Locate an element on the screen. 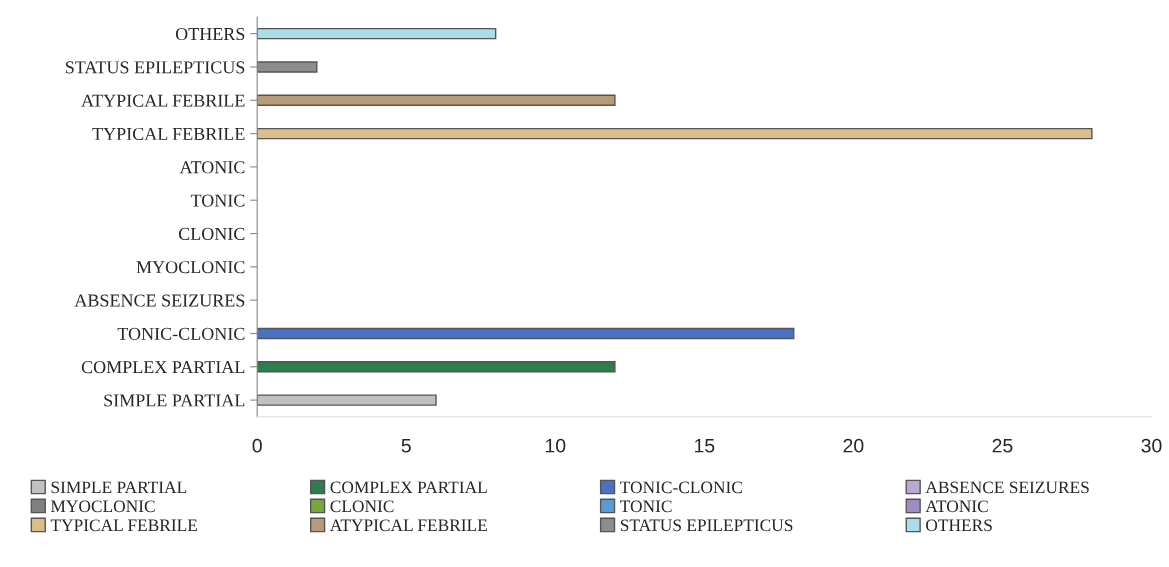 The width and height of the screenshot is (1169, 567). x-tick-label: 5 is located at coordinates (406, 445).